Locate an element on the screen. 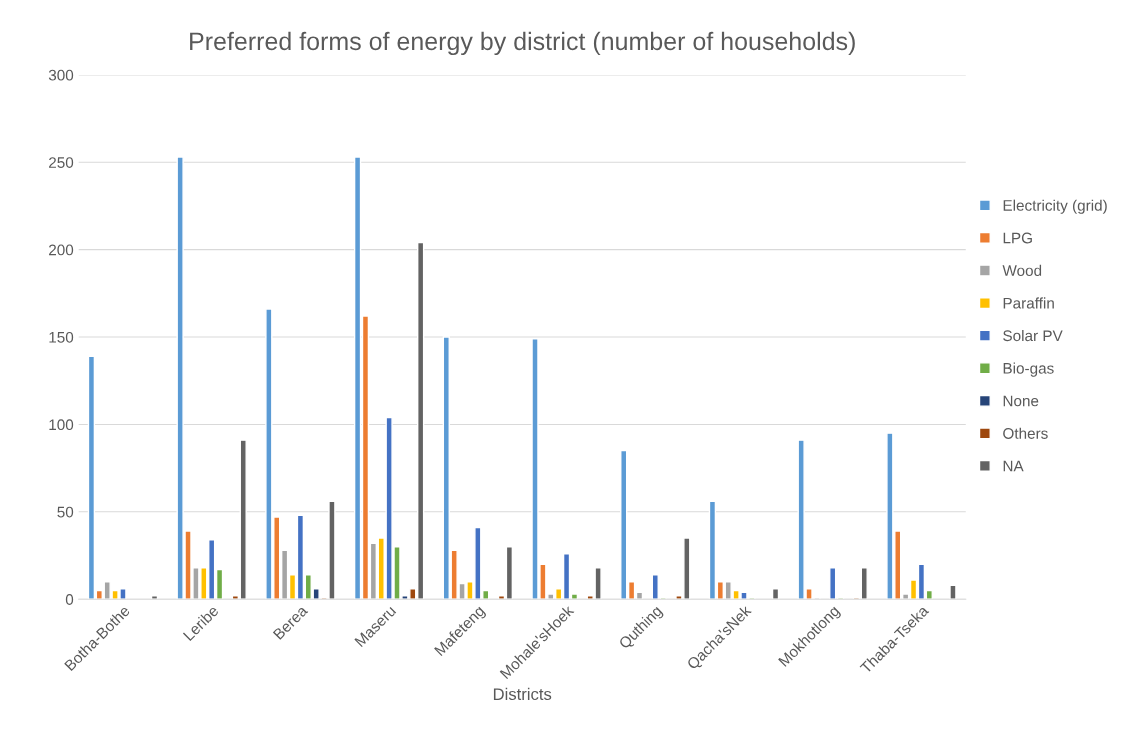 This screenshot has height=749, width=1123. chart-title: Preferred forms of energy by district (number of households) is located at coordinates (522, 43).